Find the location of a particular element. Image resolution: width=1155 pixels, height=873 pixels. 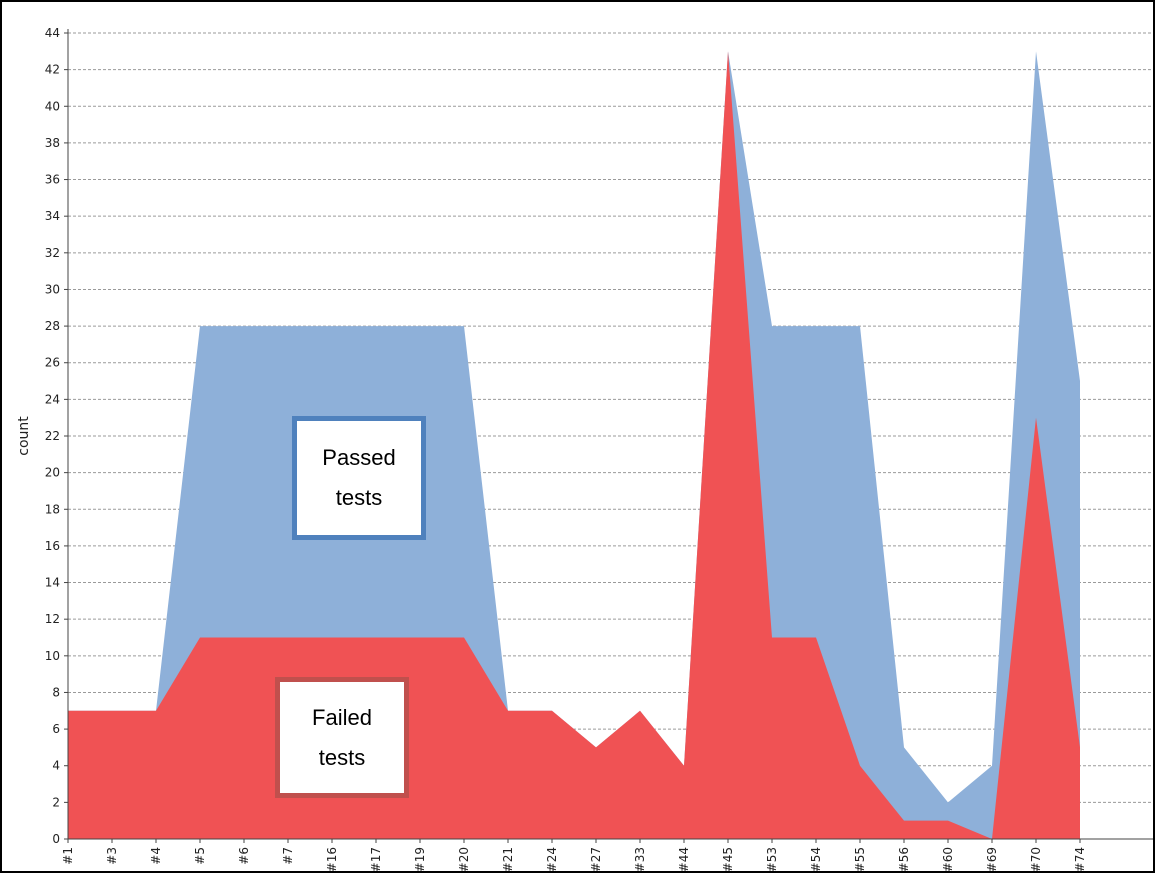

y-tick-label: 8 is located at coordinates (56, 692).